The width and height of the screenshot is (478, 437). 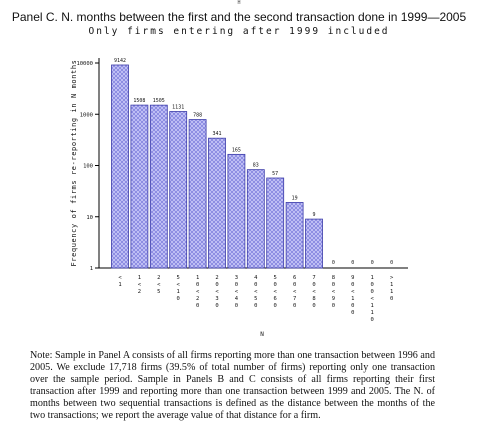 I want to click on x-tick-label: 2 < 52<5, so click(x=159, y=285).